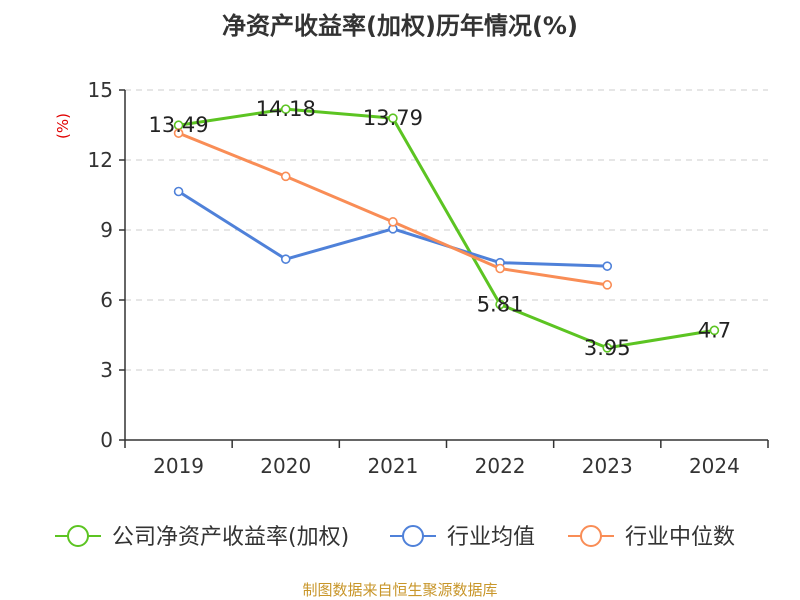  I want to click on legend-label: 行业均值, so click(491, 537).